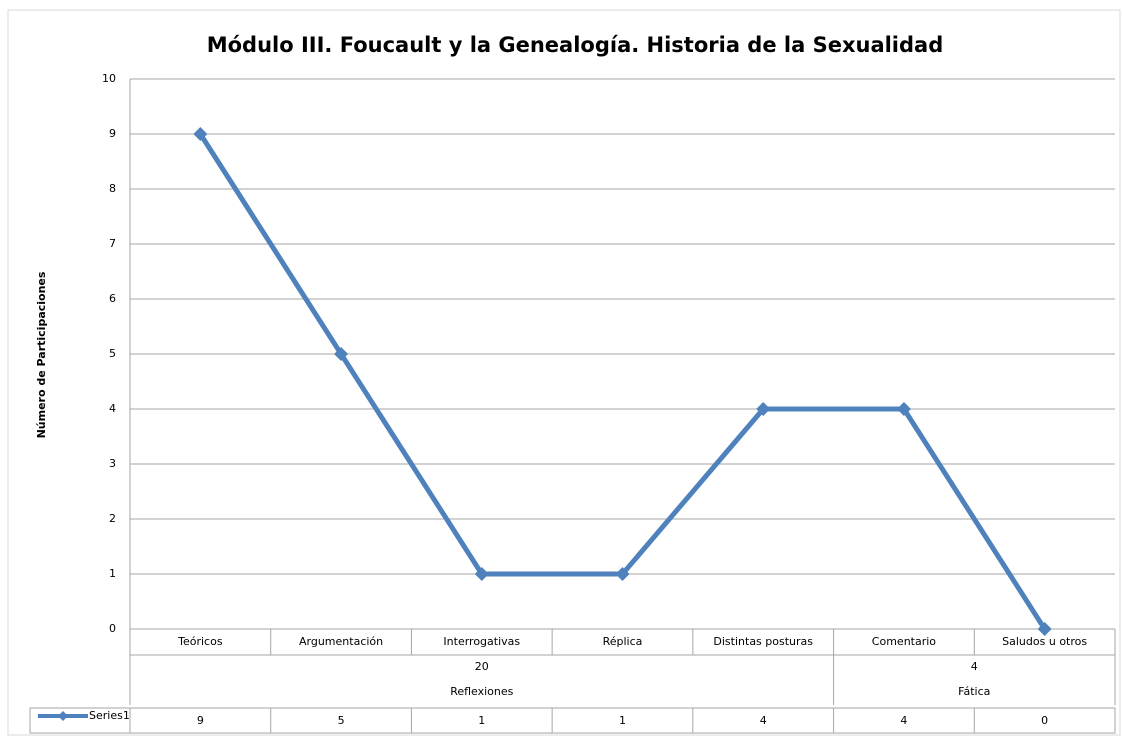  What do you see at coordinates (482, 666) in the screenshot?
I see `group-total: 20` at bounding box center [482, 666].